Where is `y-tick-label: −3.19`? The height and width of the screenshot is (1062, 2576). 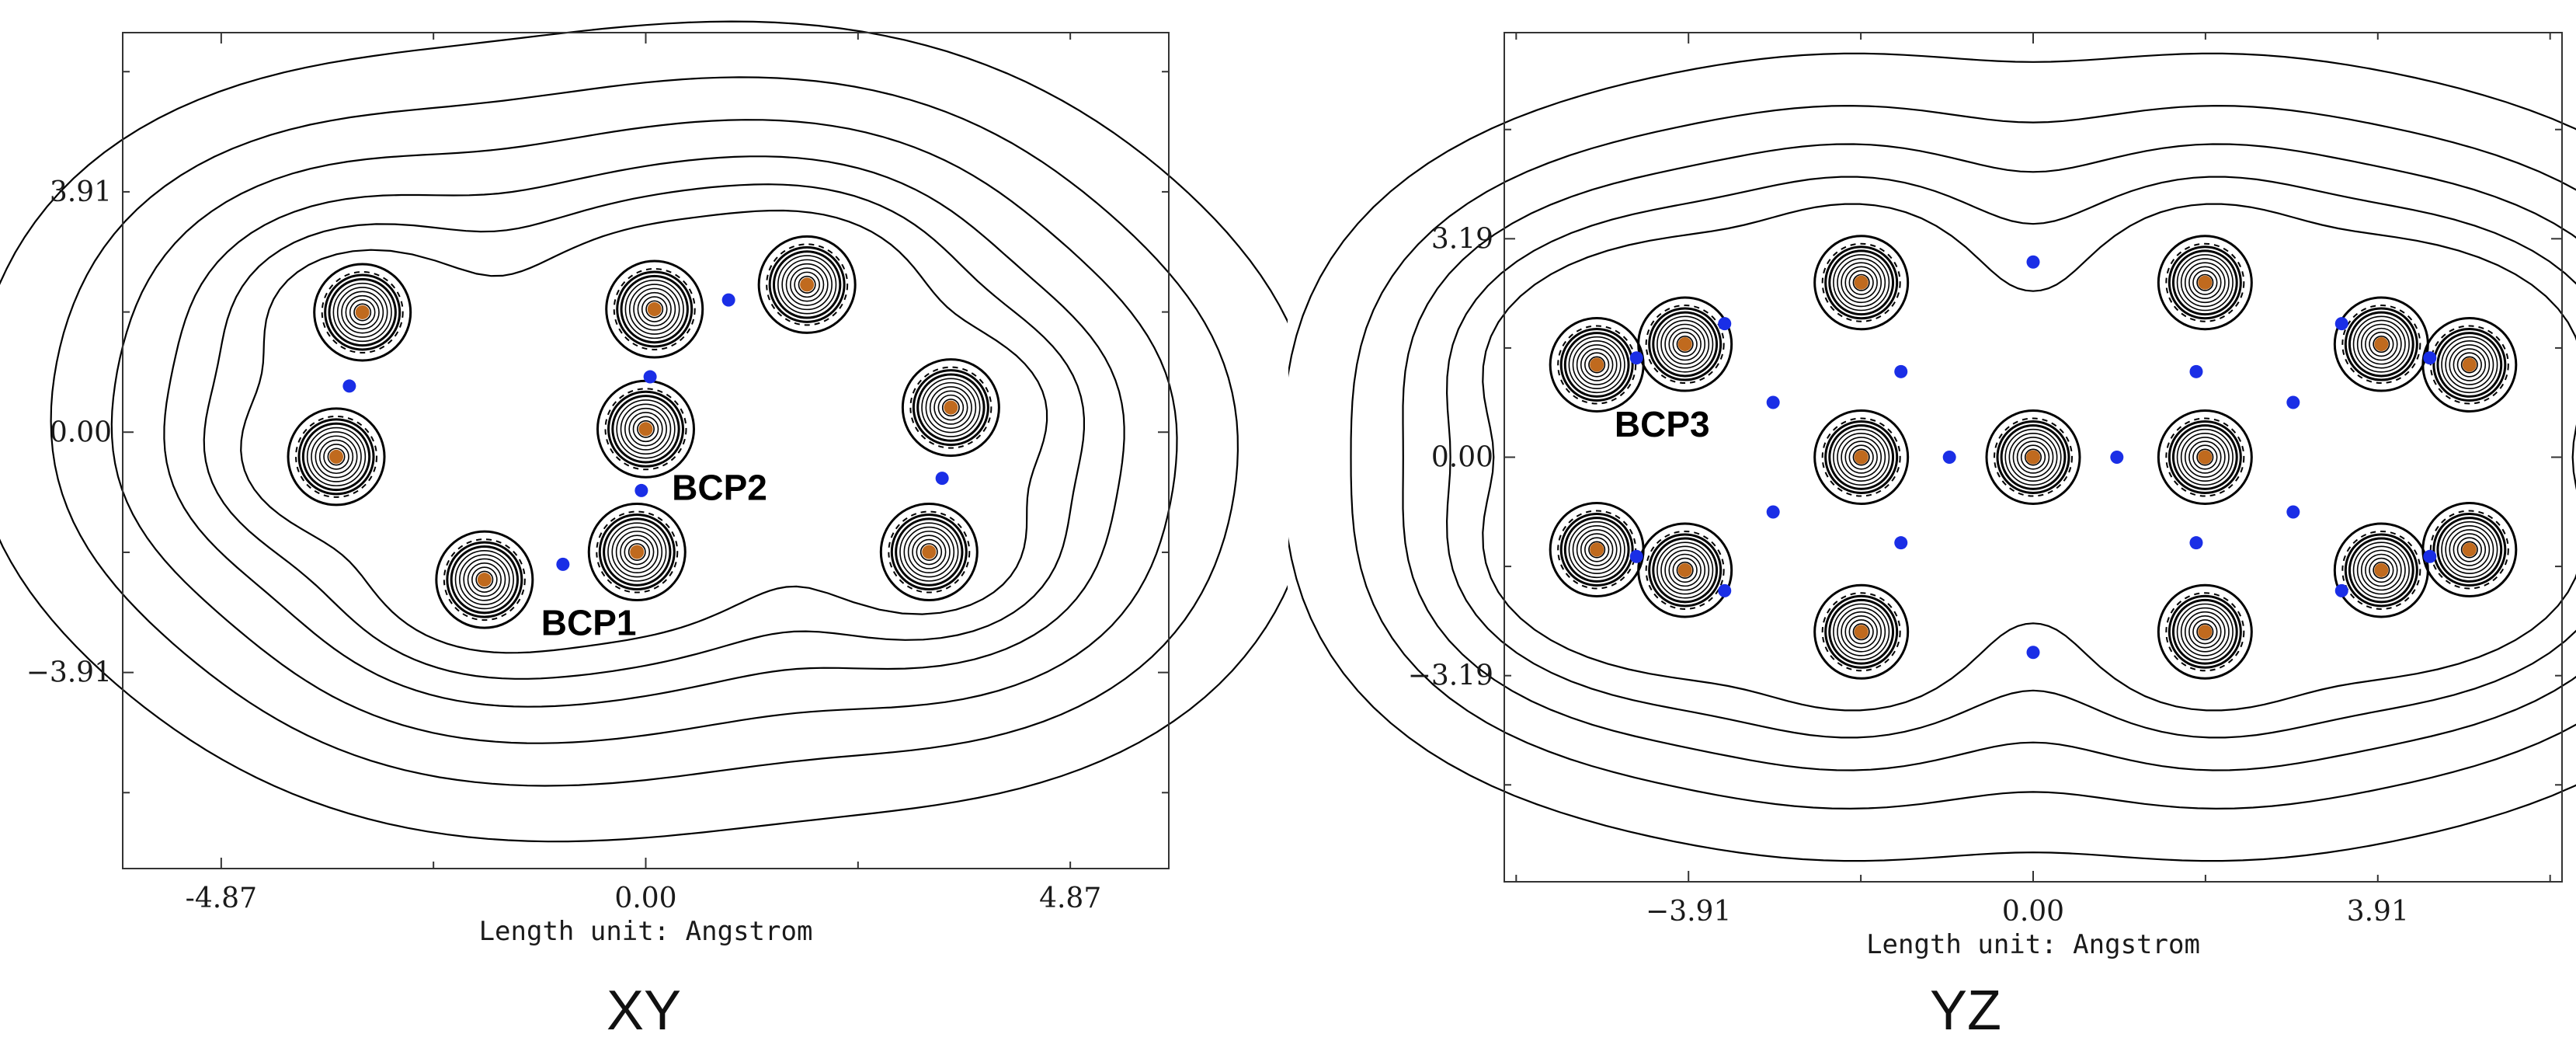
y-tick-label: −3.19 is located at coordinates (1450, 676).